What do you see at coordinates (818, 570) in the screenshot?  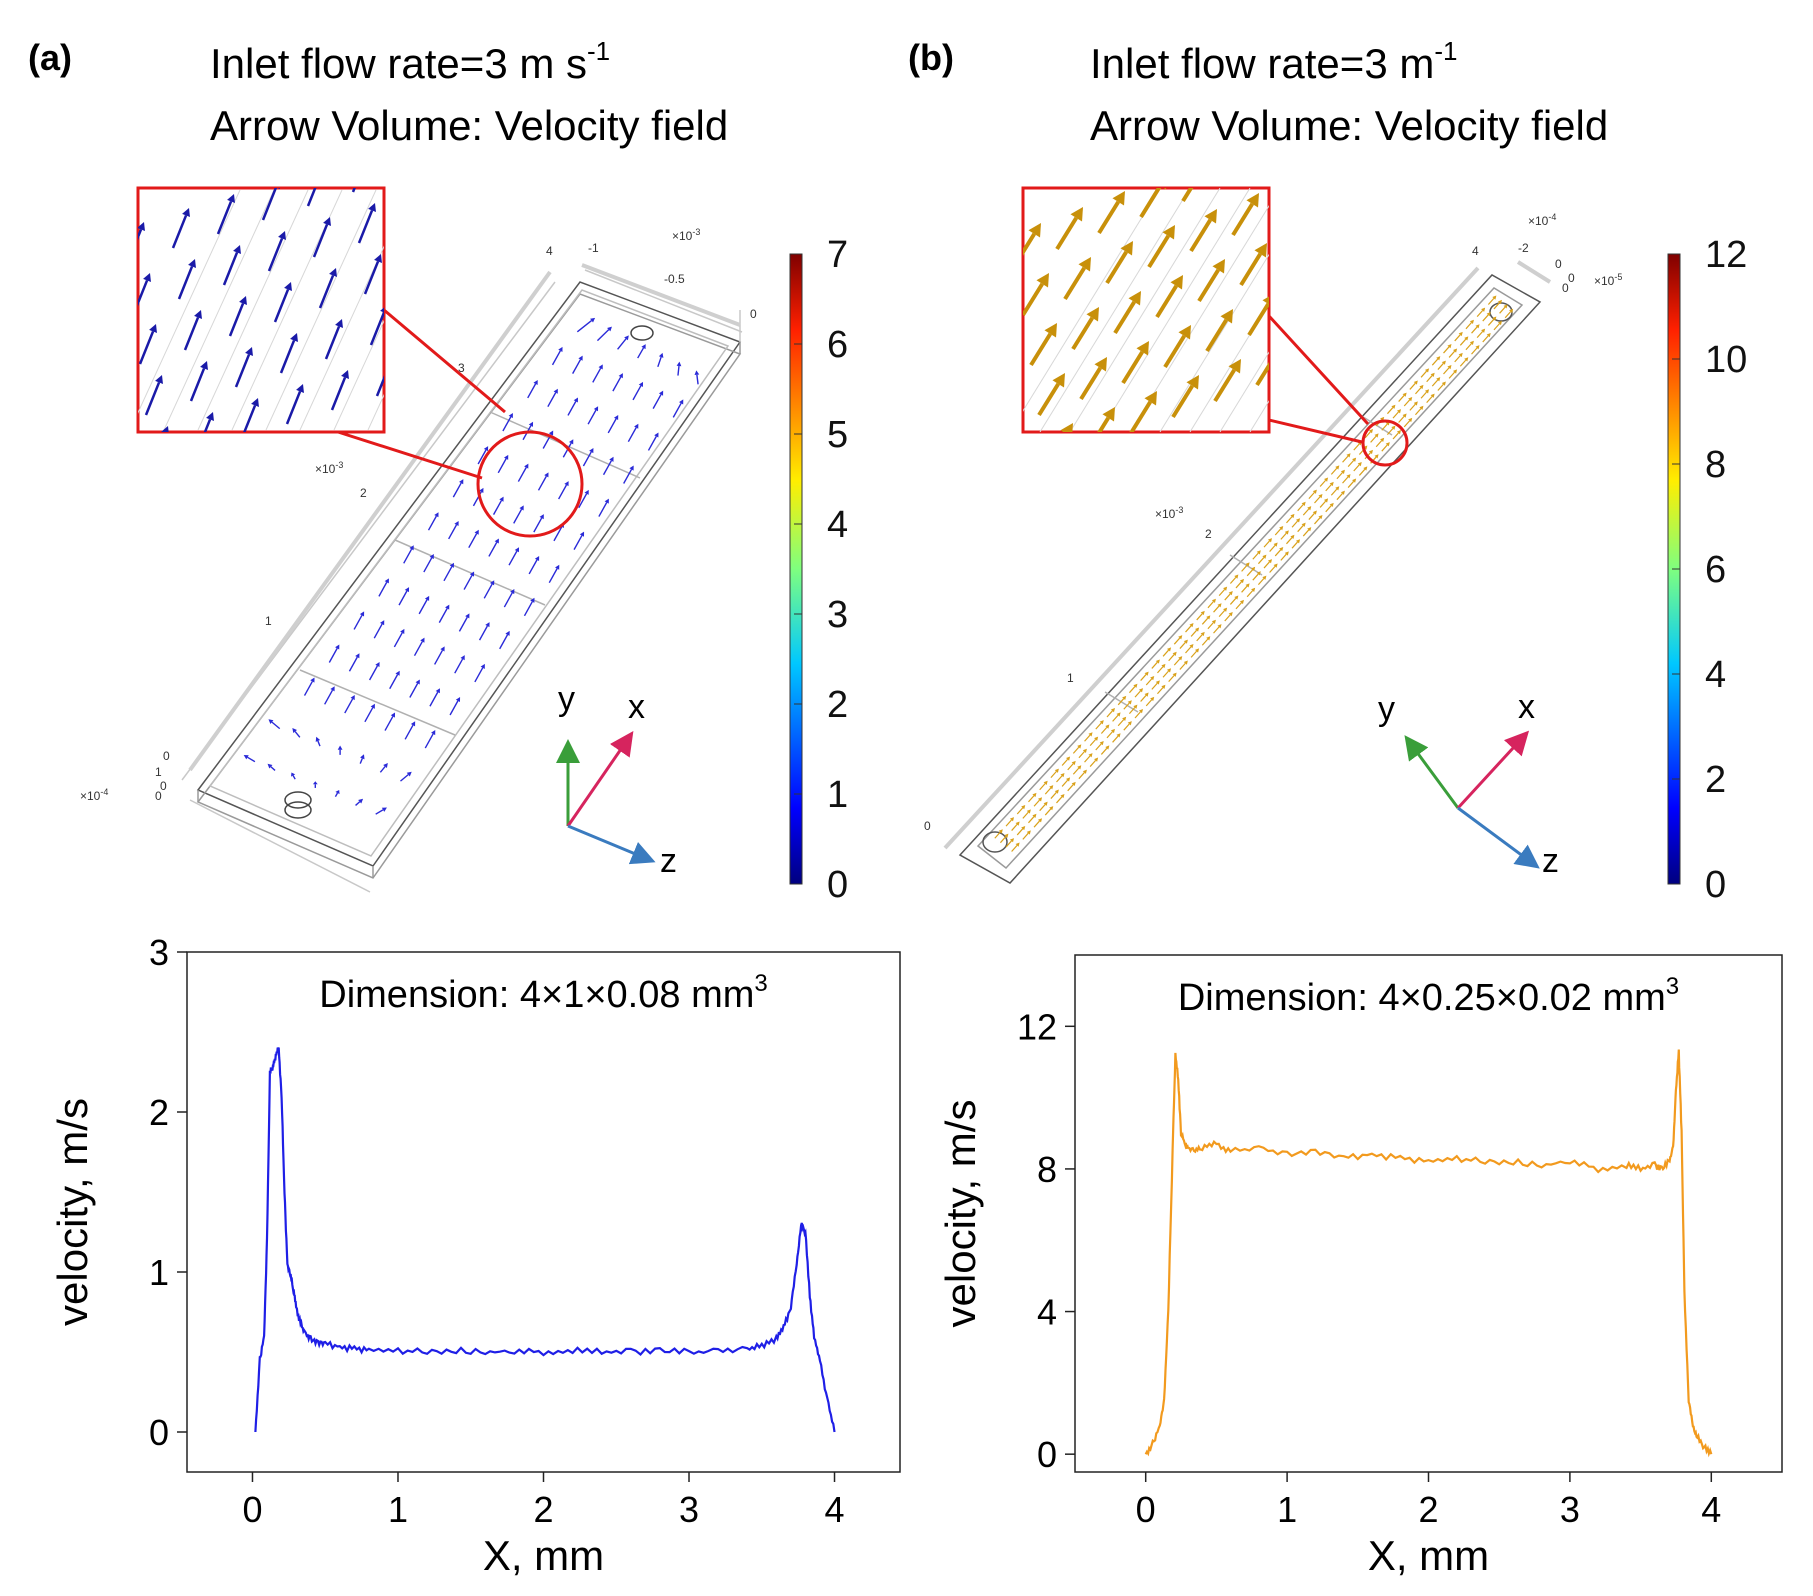 I see `colorbar: 0 1 2 3 4 5 6 7` at bounding box center [818, 570].